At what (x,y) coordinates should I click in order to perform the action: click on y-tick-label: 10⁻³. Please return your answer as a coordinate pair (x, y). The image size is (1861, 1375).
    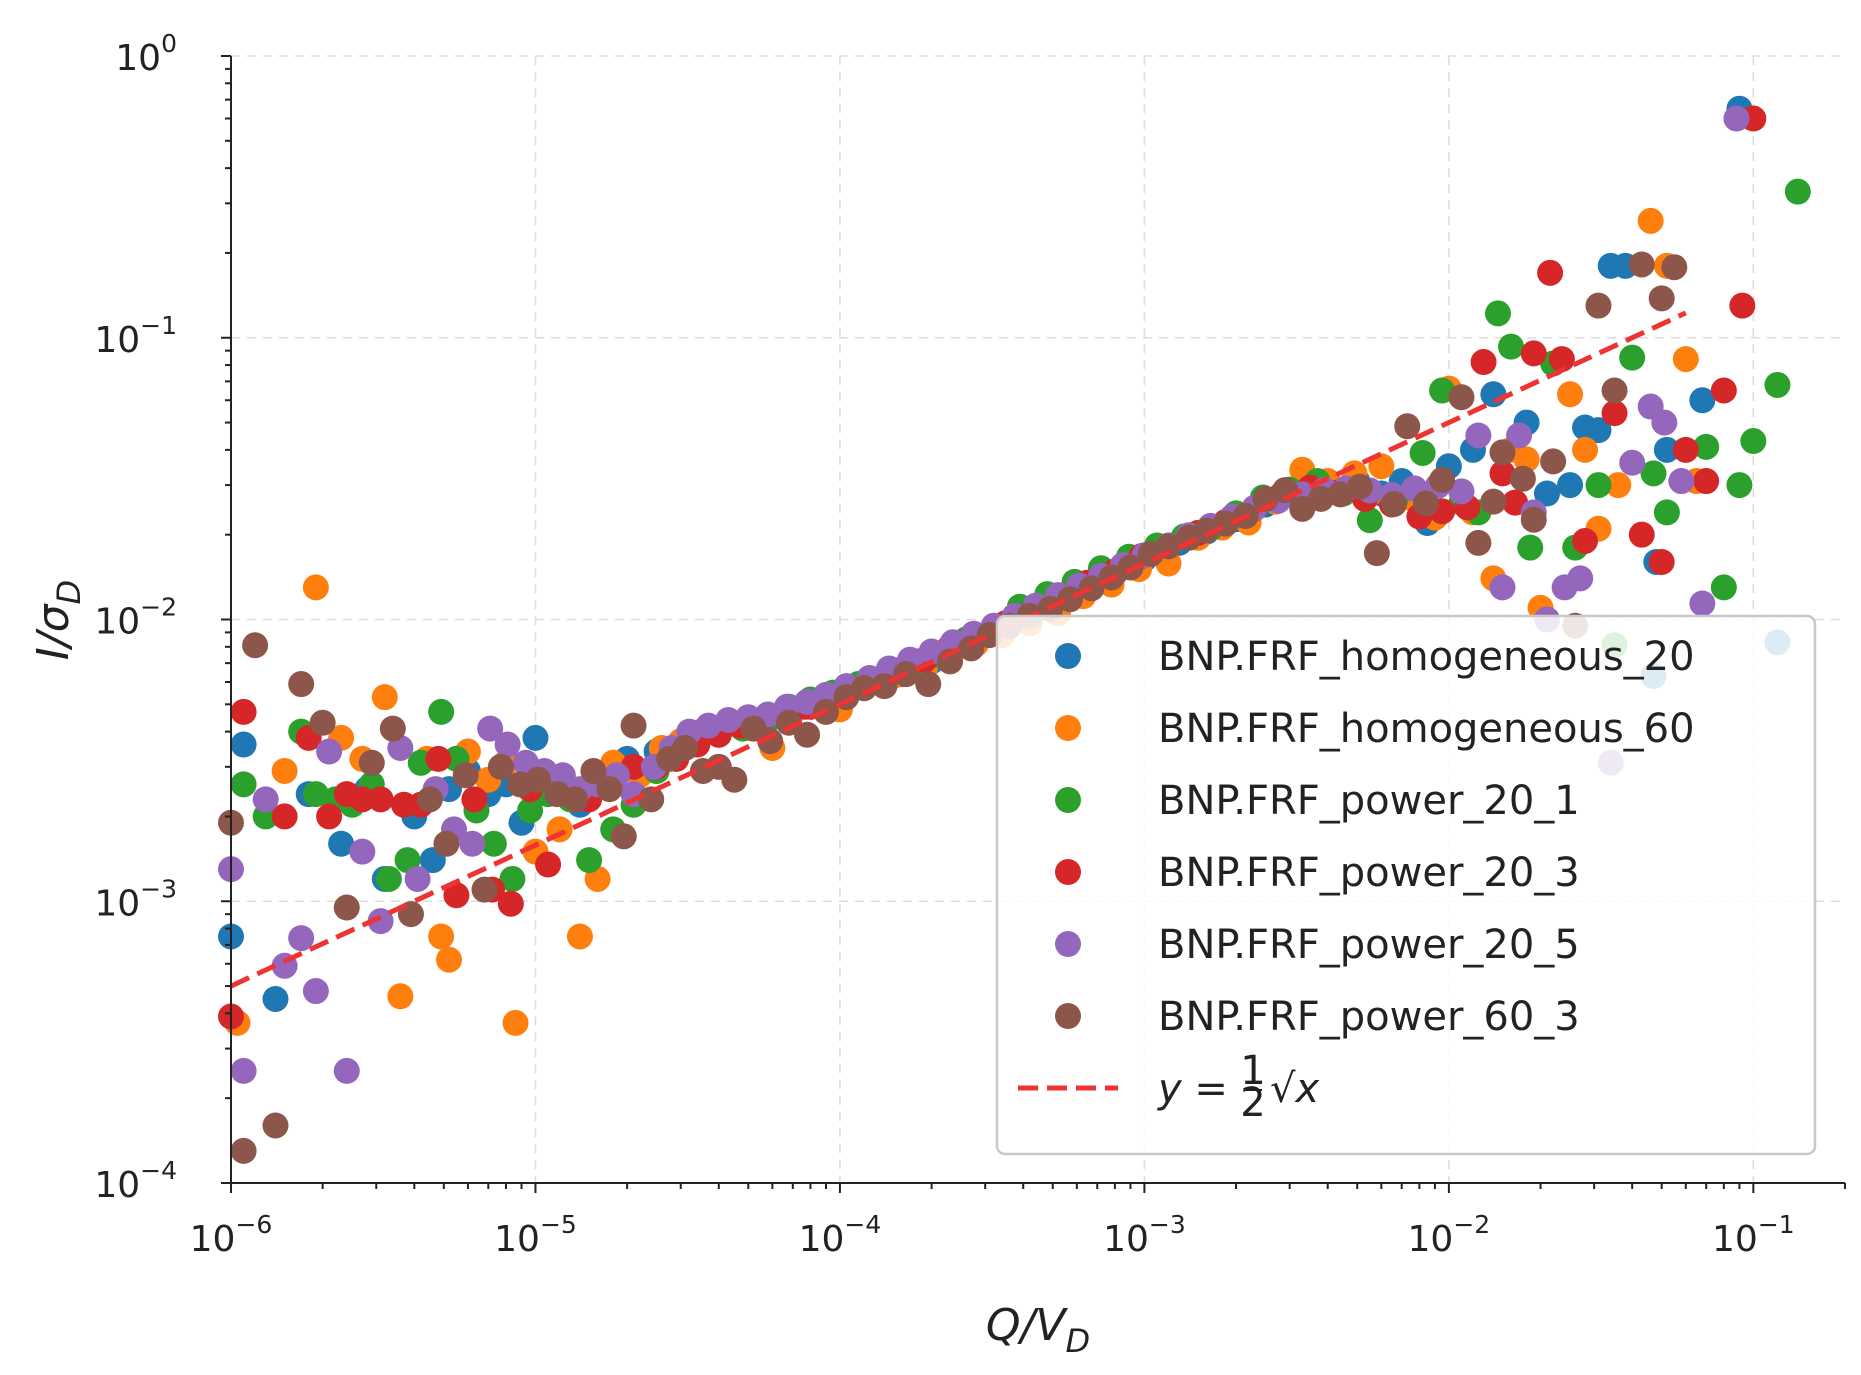
    Looking at the image, I should click on (135, 899).